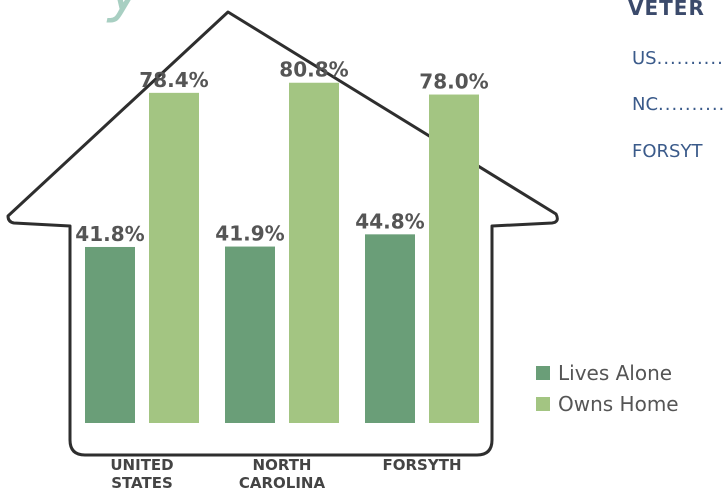 Image resolution: width=728 pixels, height=500 pixels. What do you see at coordinates (453, 82) in the screenshot?
I see `value-label: 78.0%` at bounding box center [453, 82].